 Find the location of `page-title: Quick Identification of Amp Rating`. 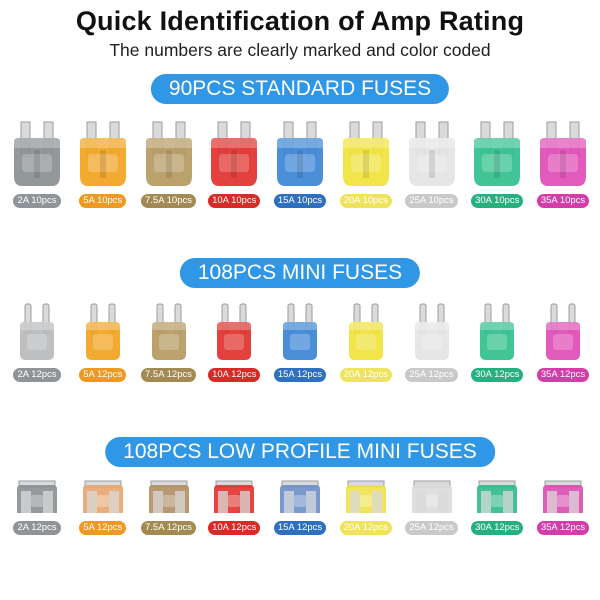

page-title: Quick Identification of Amp Rating is located at coordinates (300, 21).